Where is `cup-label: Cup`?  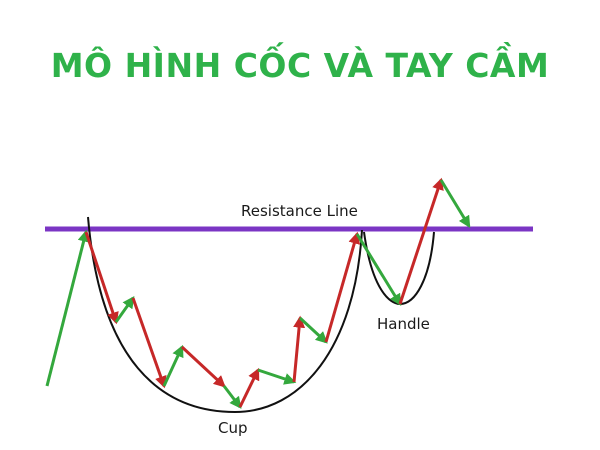
cup-label: Cup is located at coordinates (233, 428).